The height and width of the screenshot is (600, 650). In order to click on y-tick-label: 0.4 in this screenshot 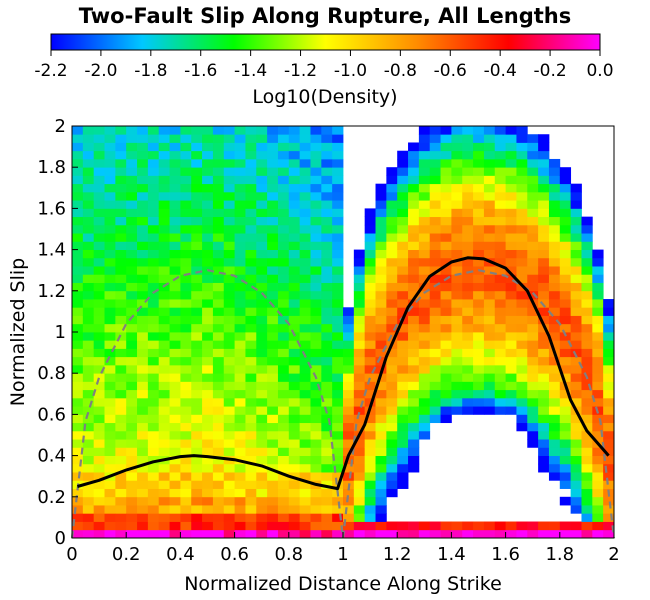, I will do `click(51, 456)`.